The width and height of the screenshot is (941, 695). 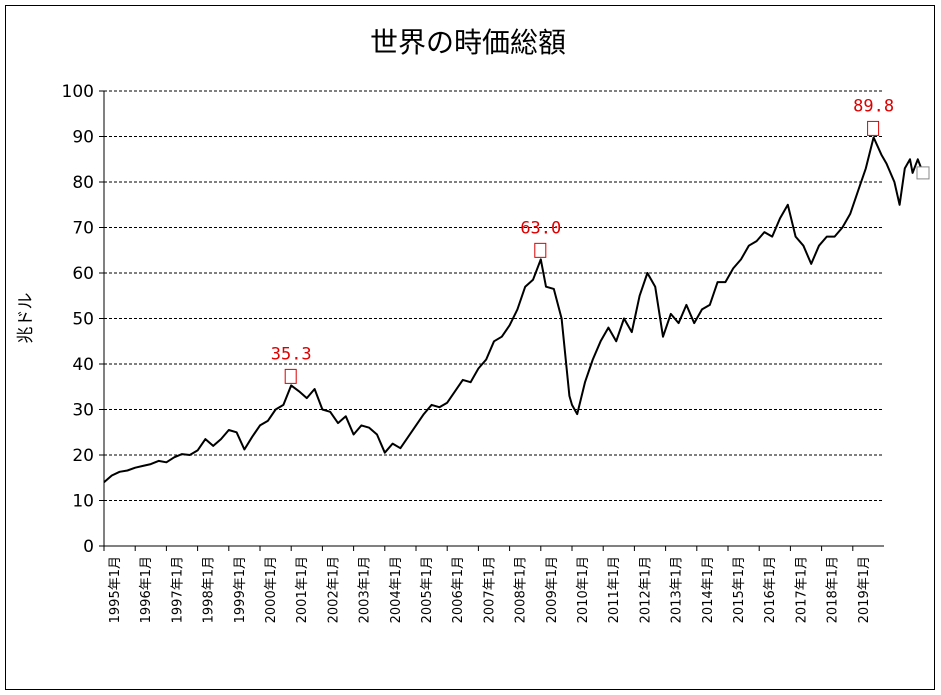 I want to click on x-tick-label-12: 2007年1月, so click(x=489, y=589).